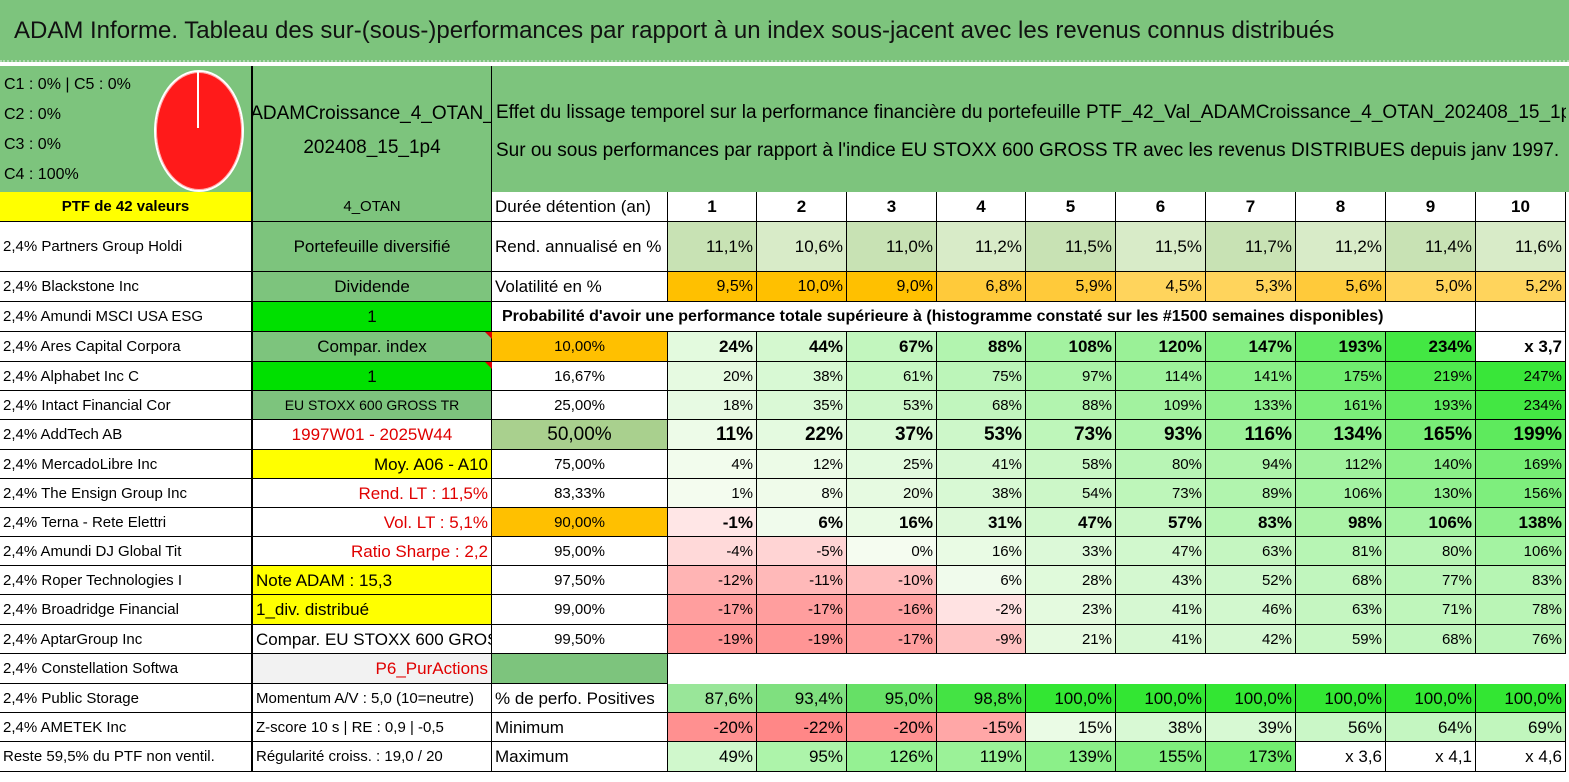 Image resolution: width=1569 pixels, height=782 pixels. Describe the element at coordinates (981, 207) in the screenshot. I see `year-header: 4` at that location.